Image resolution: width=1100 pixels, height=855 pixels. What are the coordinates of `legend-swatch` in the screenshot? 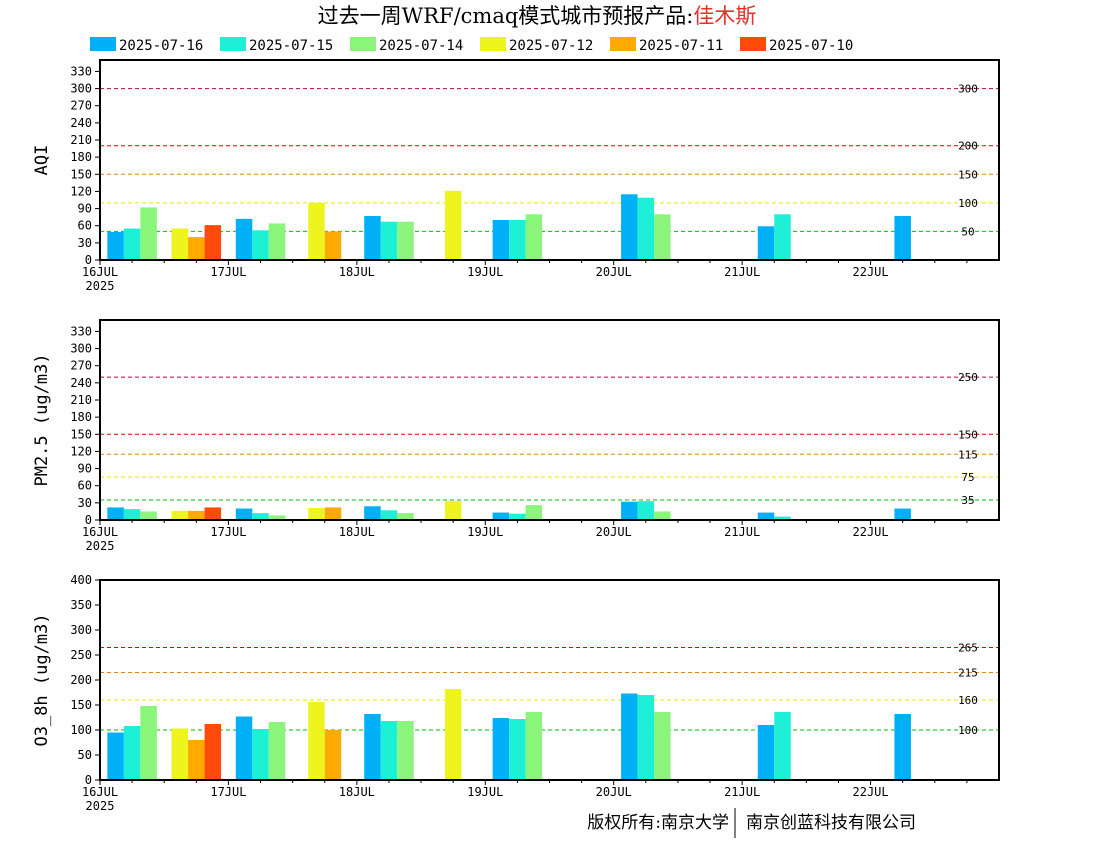 It's located at (363, 44).